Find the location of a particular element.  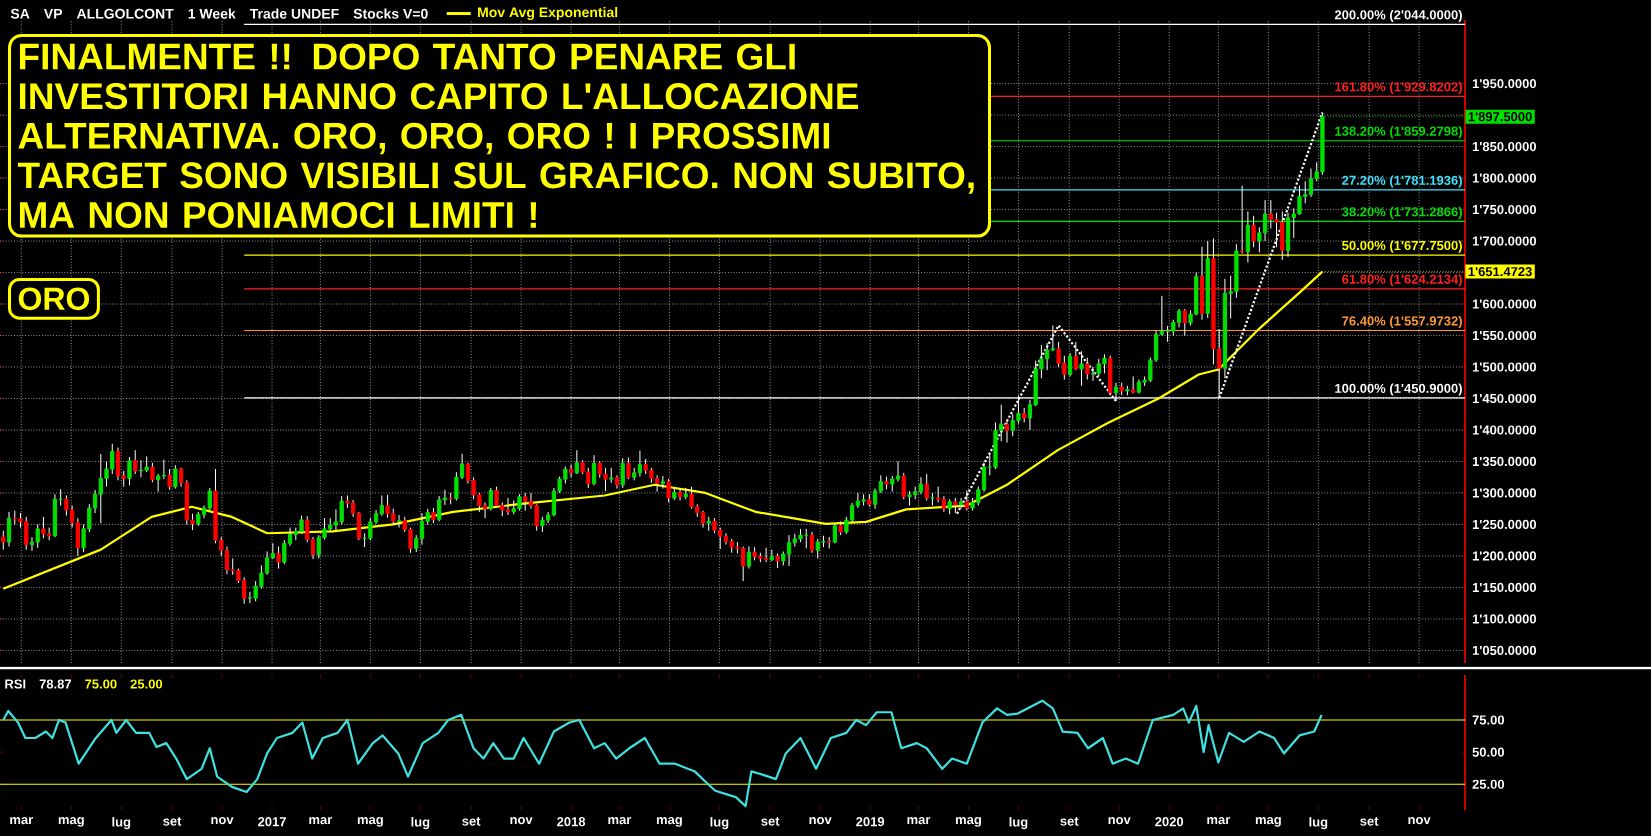

y-tick-label: 1'700.0000 is located at coordinates (1504, 241).